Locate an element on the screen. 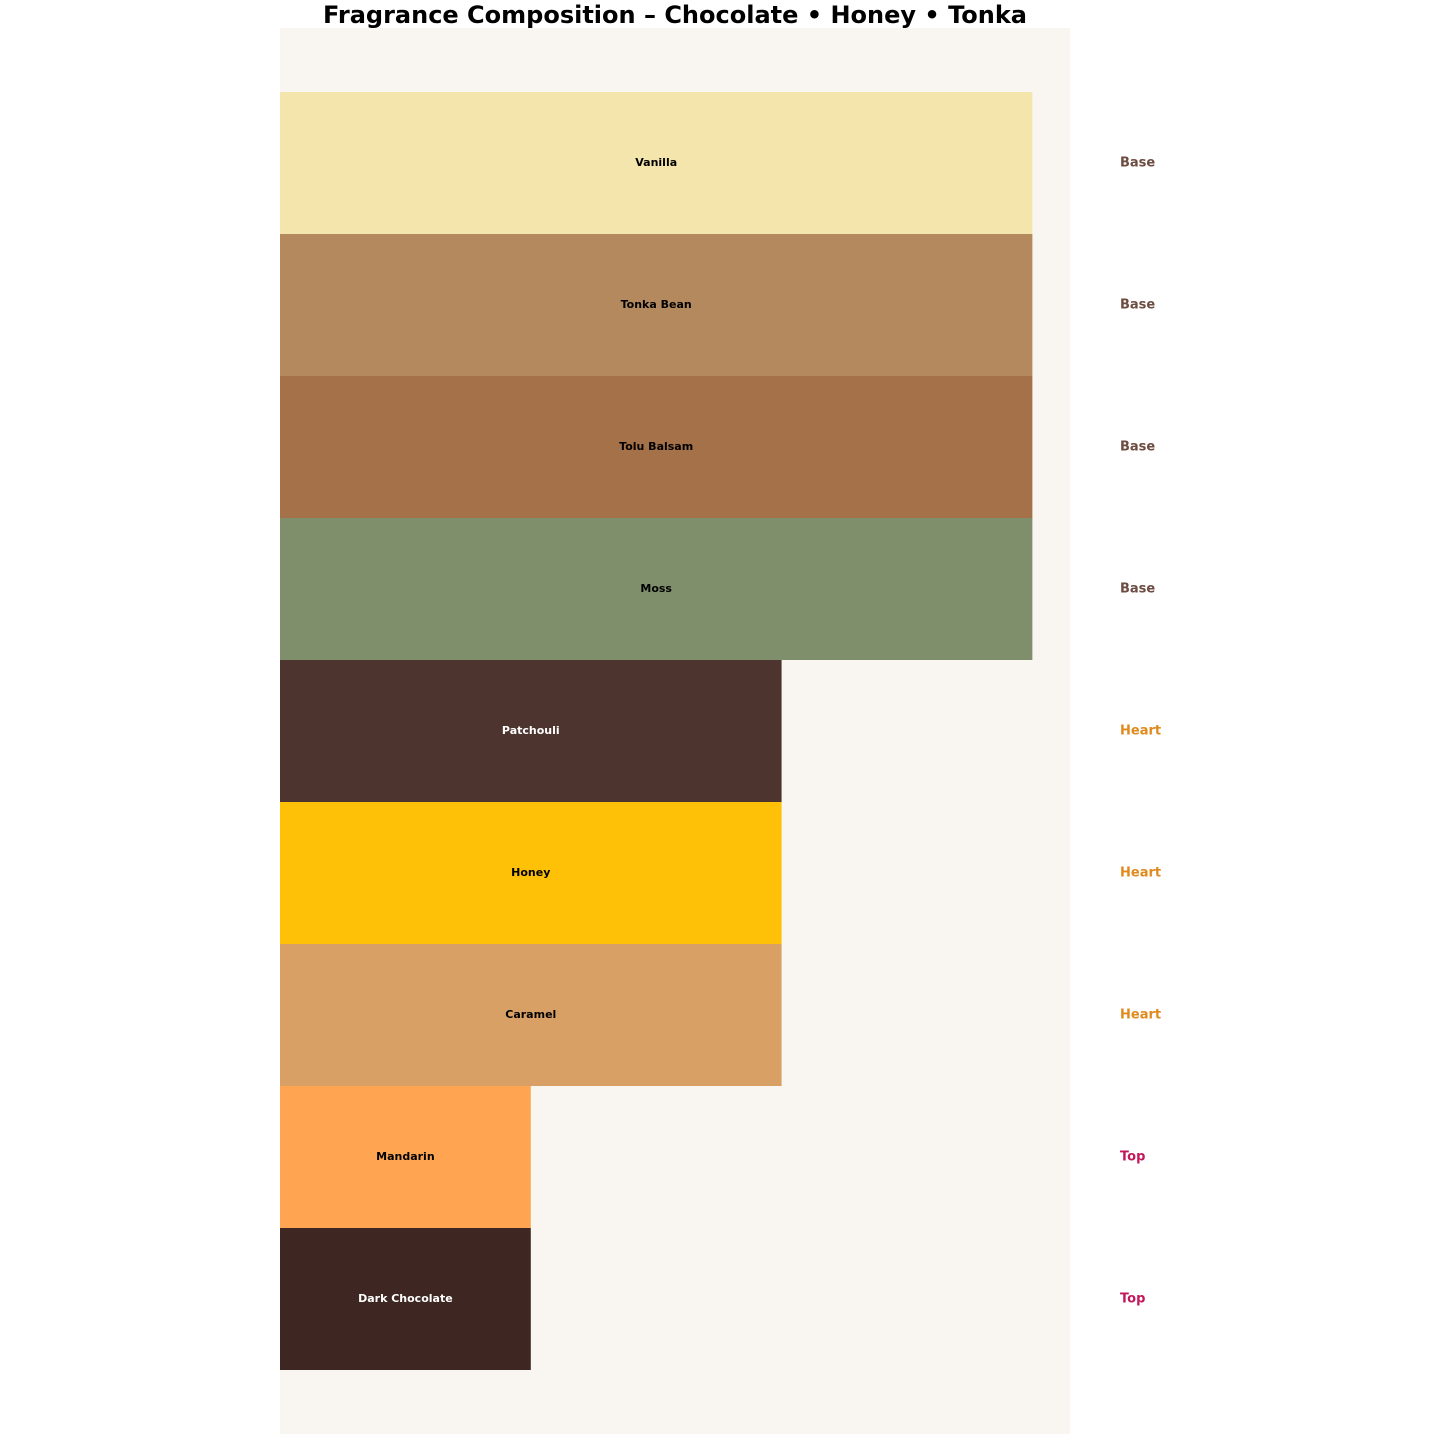 The height and width of the screenshot is (1444, 1440). bar-label: Honey is located at coordinates (530, 872).